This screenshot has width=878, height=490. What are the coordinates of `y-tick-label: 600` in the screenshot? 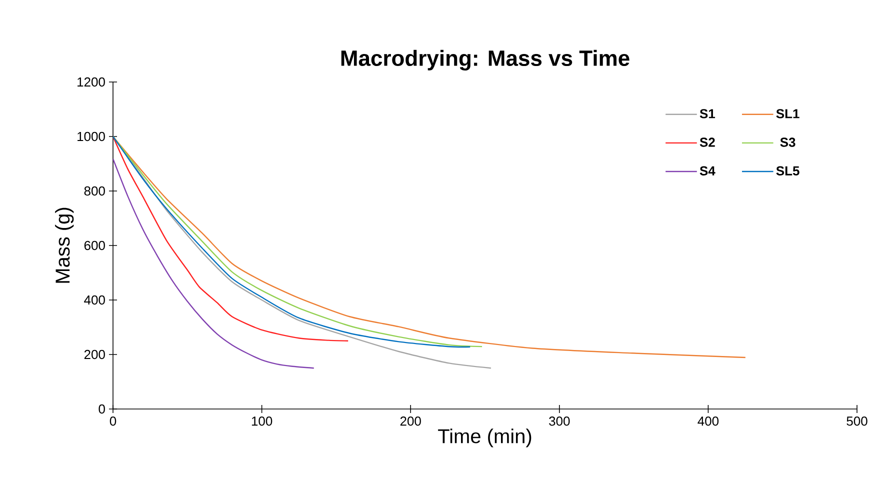 It's located at (94, 245).